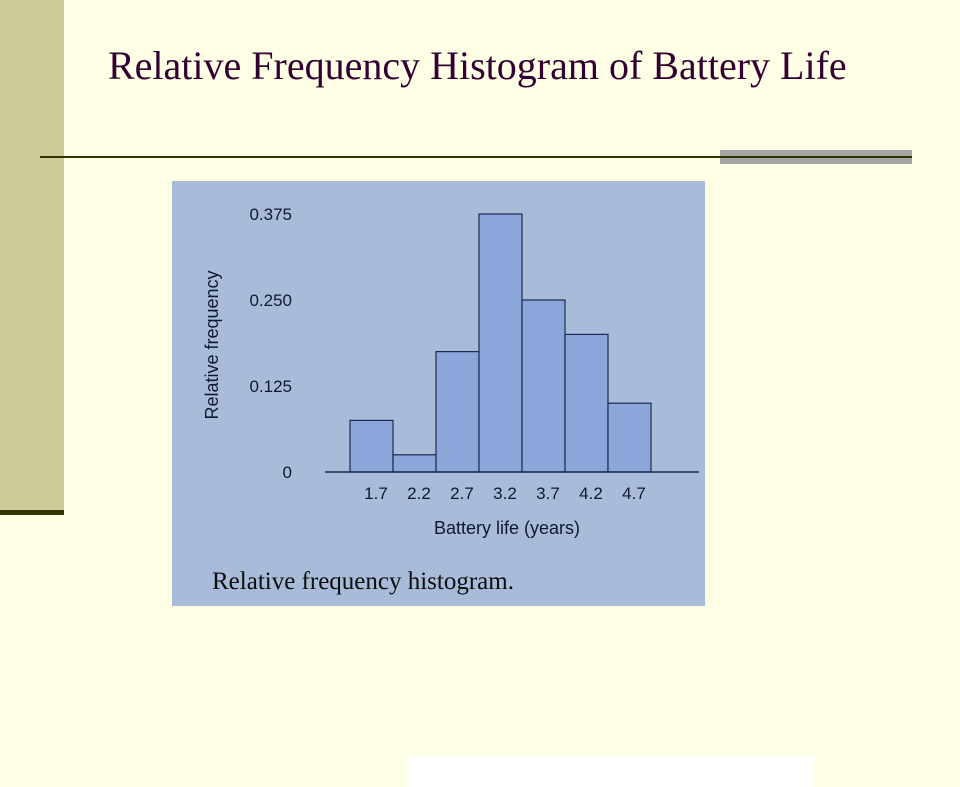  I want to click on x-tick-label: 3.2, so click(505, 493).